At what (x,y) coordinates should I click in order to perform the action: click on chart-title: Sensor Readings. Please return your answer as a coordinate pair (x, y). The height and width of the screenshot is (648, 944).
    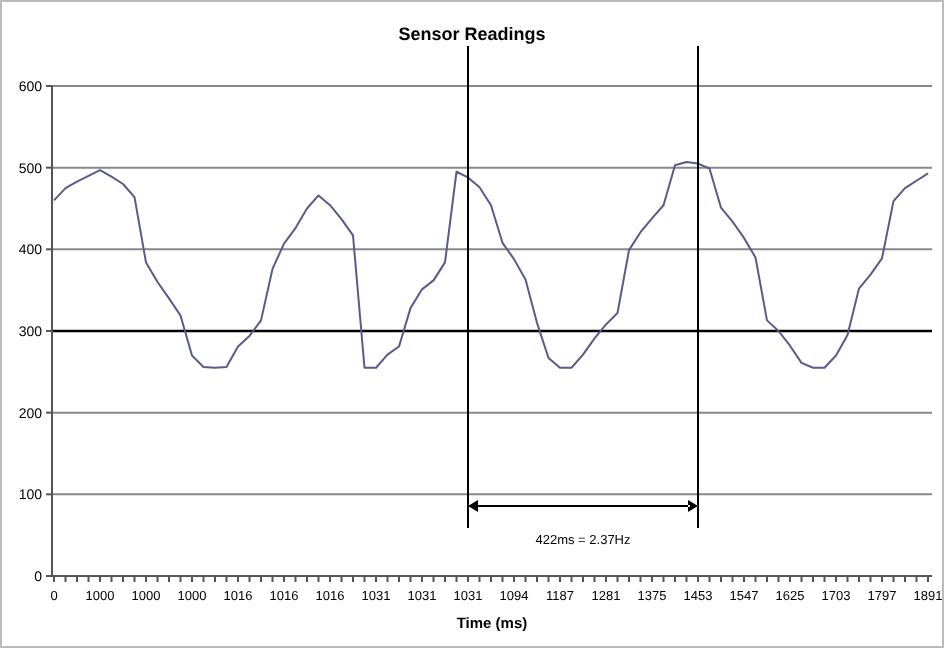
    Looking at the image, I should click on (472, 34).